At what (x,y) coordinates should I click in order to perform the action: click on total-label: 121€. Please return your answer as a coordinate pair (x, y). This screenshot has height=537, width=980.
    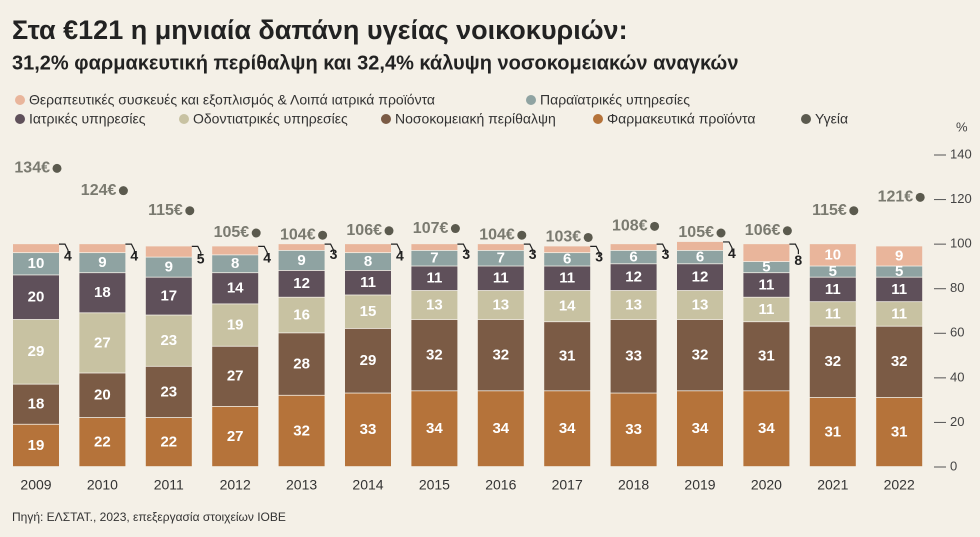
    Looking at the image, I should click on (896, 197).